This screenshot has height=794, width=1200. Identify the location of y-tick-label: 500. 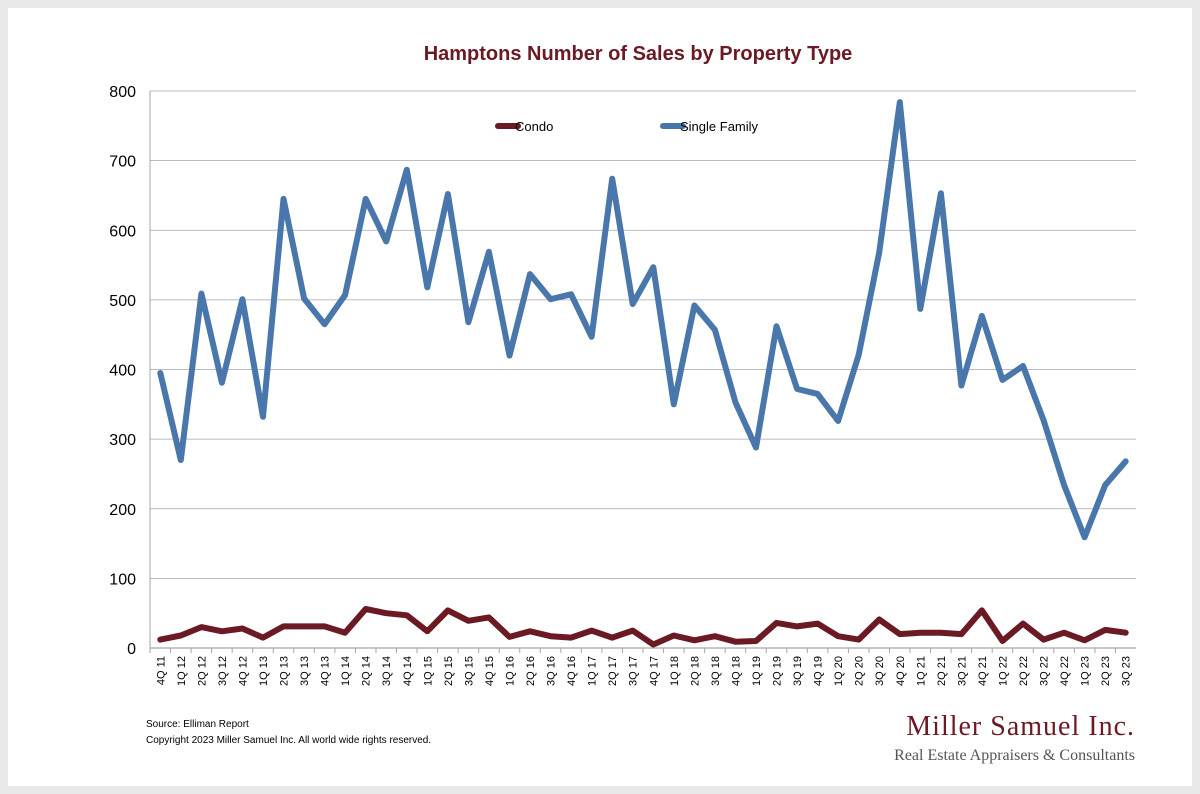
(122, 301).